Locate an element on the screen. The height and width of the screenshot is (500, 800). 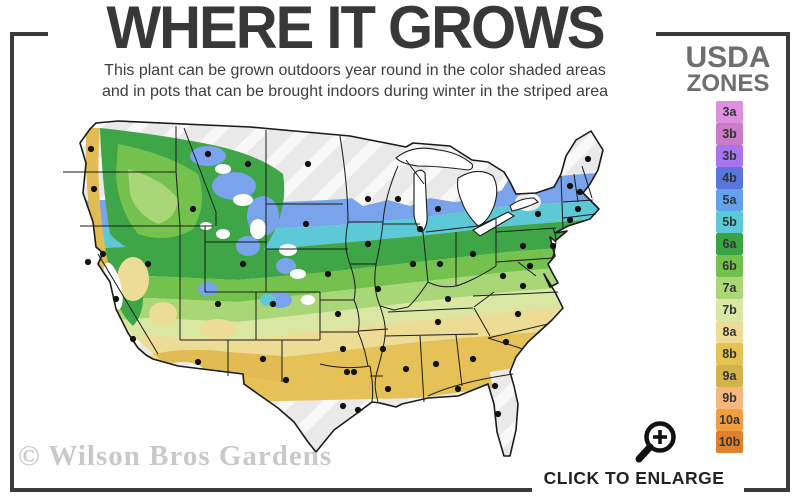
zone-swatch-8b: 8b is located at coordinates (729, 354).